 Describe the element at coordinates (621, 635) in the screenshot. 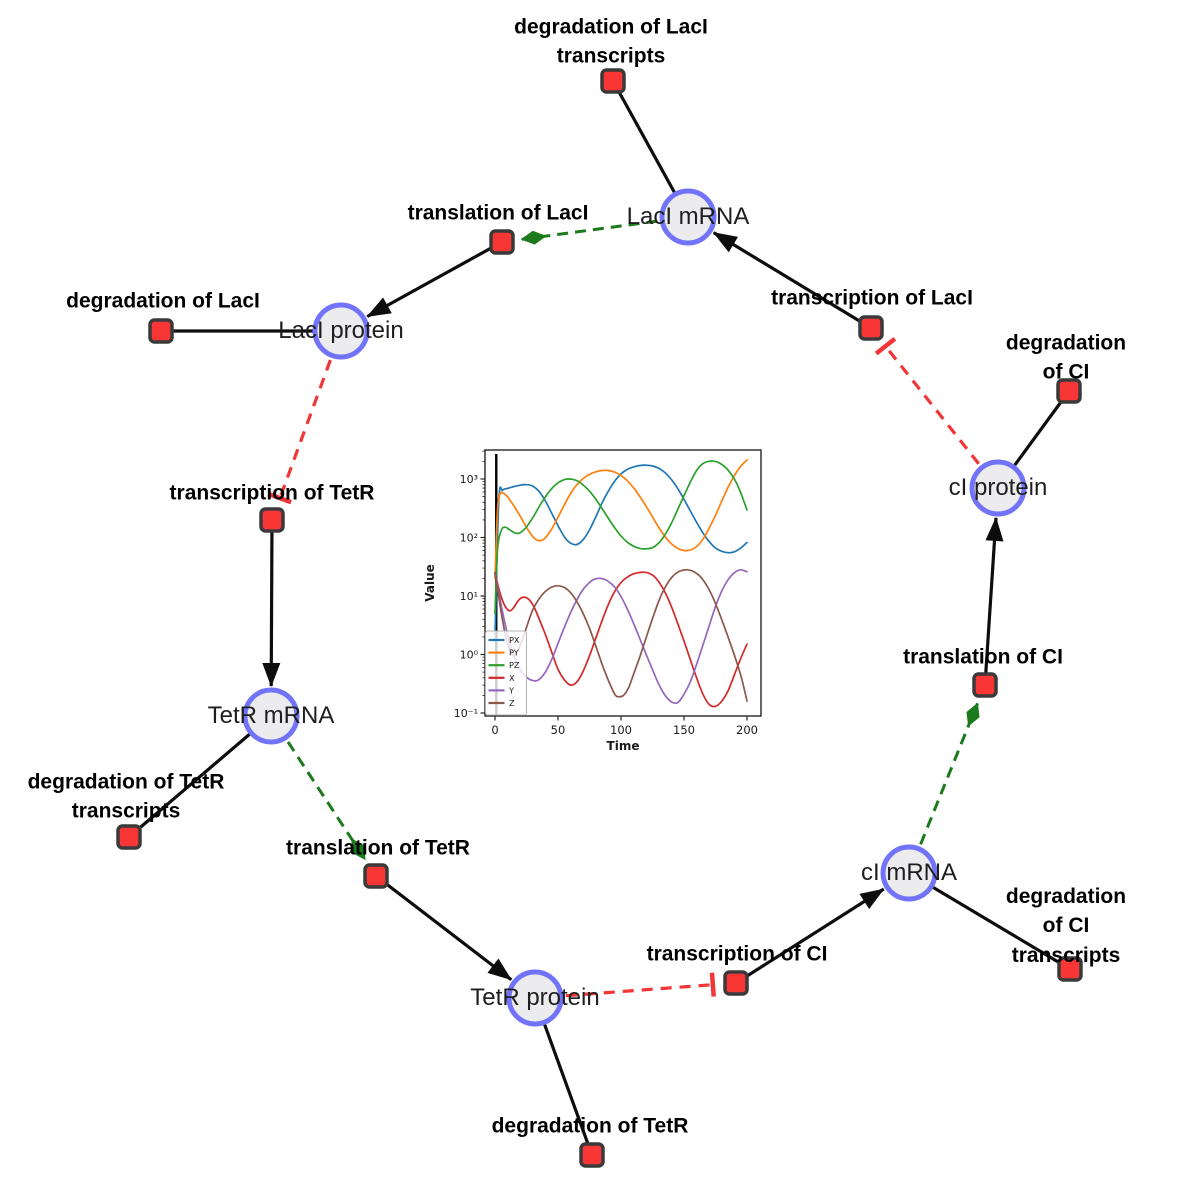

I see `series-Z-curve` at that location.